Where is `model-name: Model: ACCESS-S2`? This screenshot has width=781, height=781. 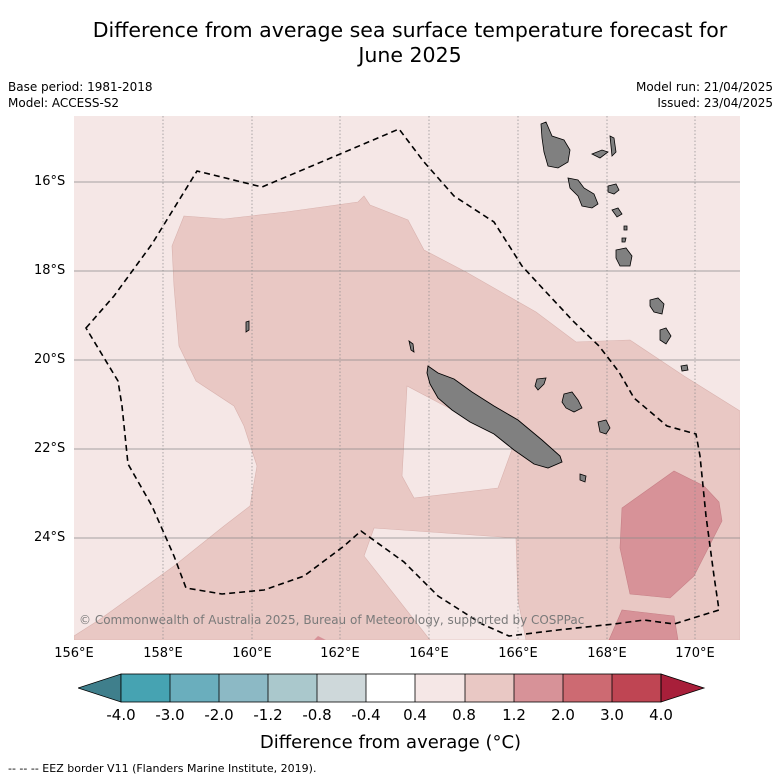 model-name: Model: ACCESS-S2 is located at coordinates (64, 103).